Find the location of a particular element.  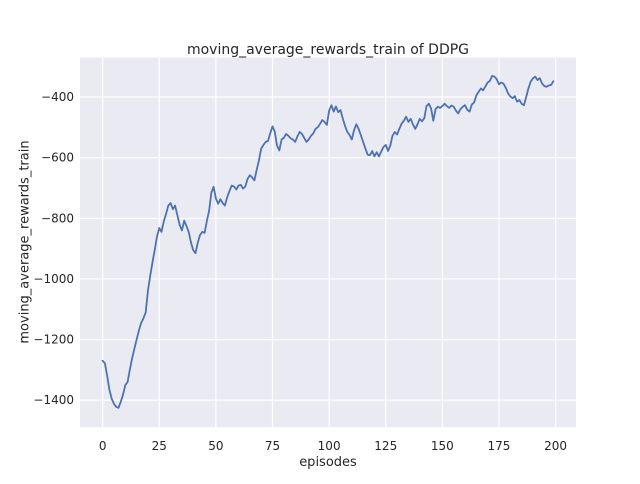

x-tick-label: 200 is located at coordinates (555, 446).